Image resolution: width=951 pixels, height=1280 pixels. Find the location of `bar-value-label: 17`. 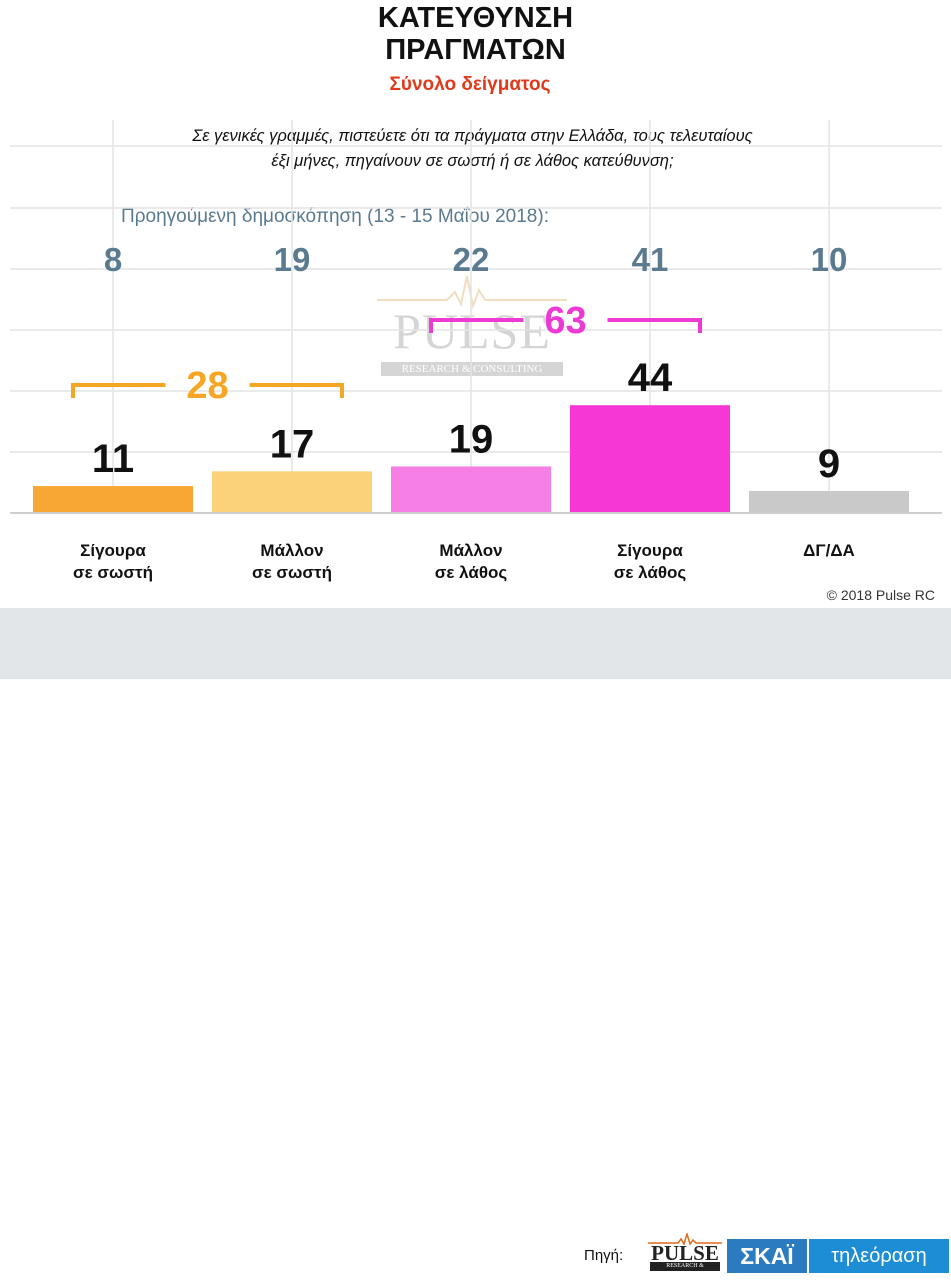

bar-value-label: 17 is located at coordinates (292, 444).